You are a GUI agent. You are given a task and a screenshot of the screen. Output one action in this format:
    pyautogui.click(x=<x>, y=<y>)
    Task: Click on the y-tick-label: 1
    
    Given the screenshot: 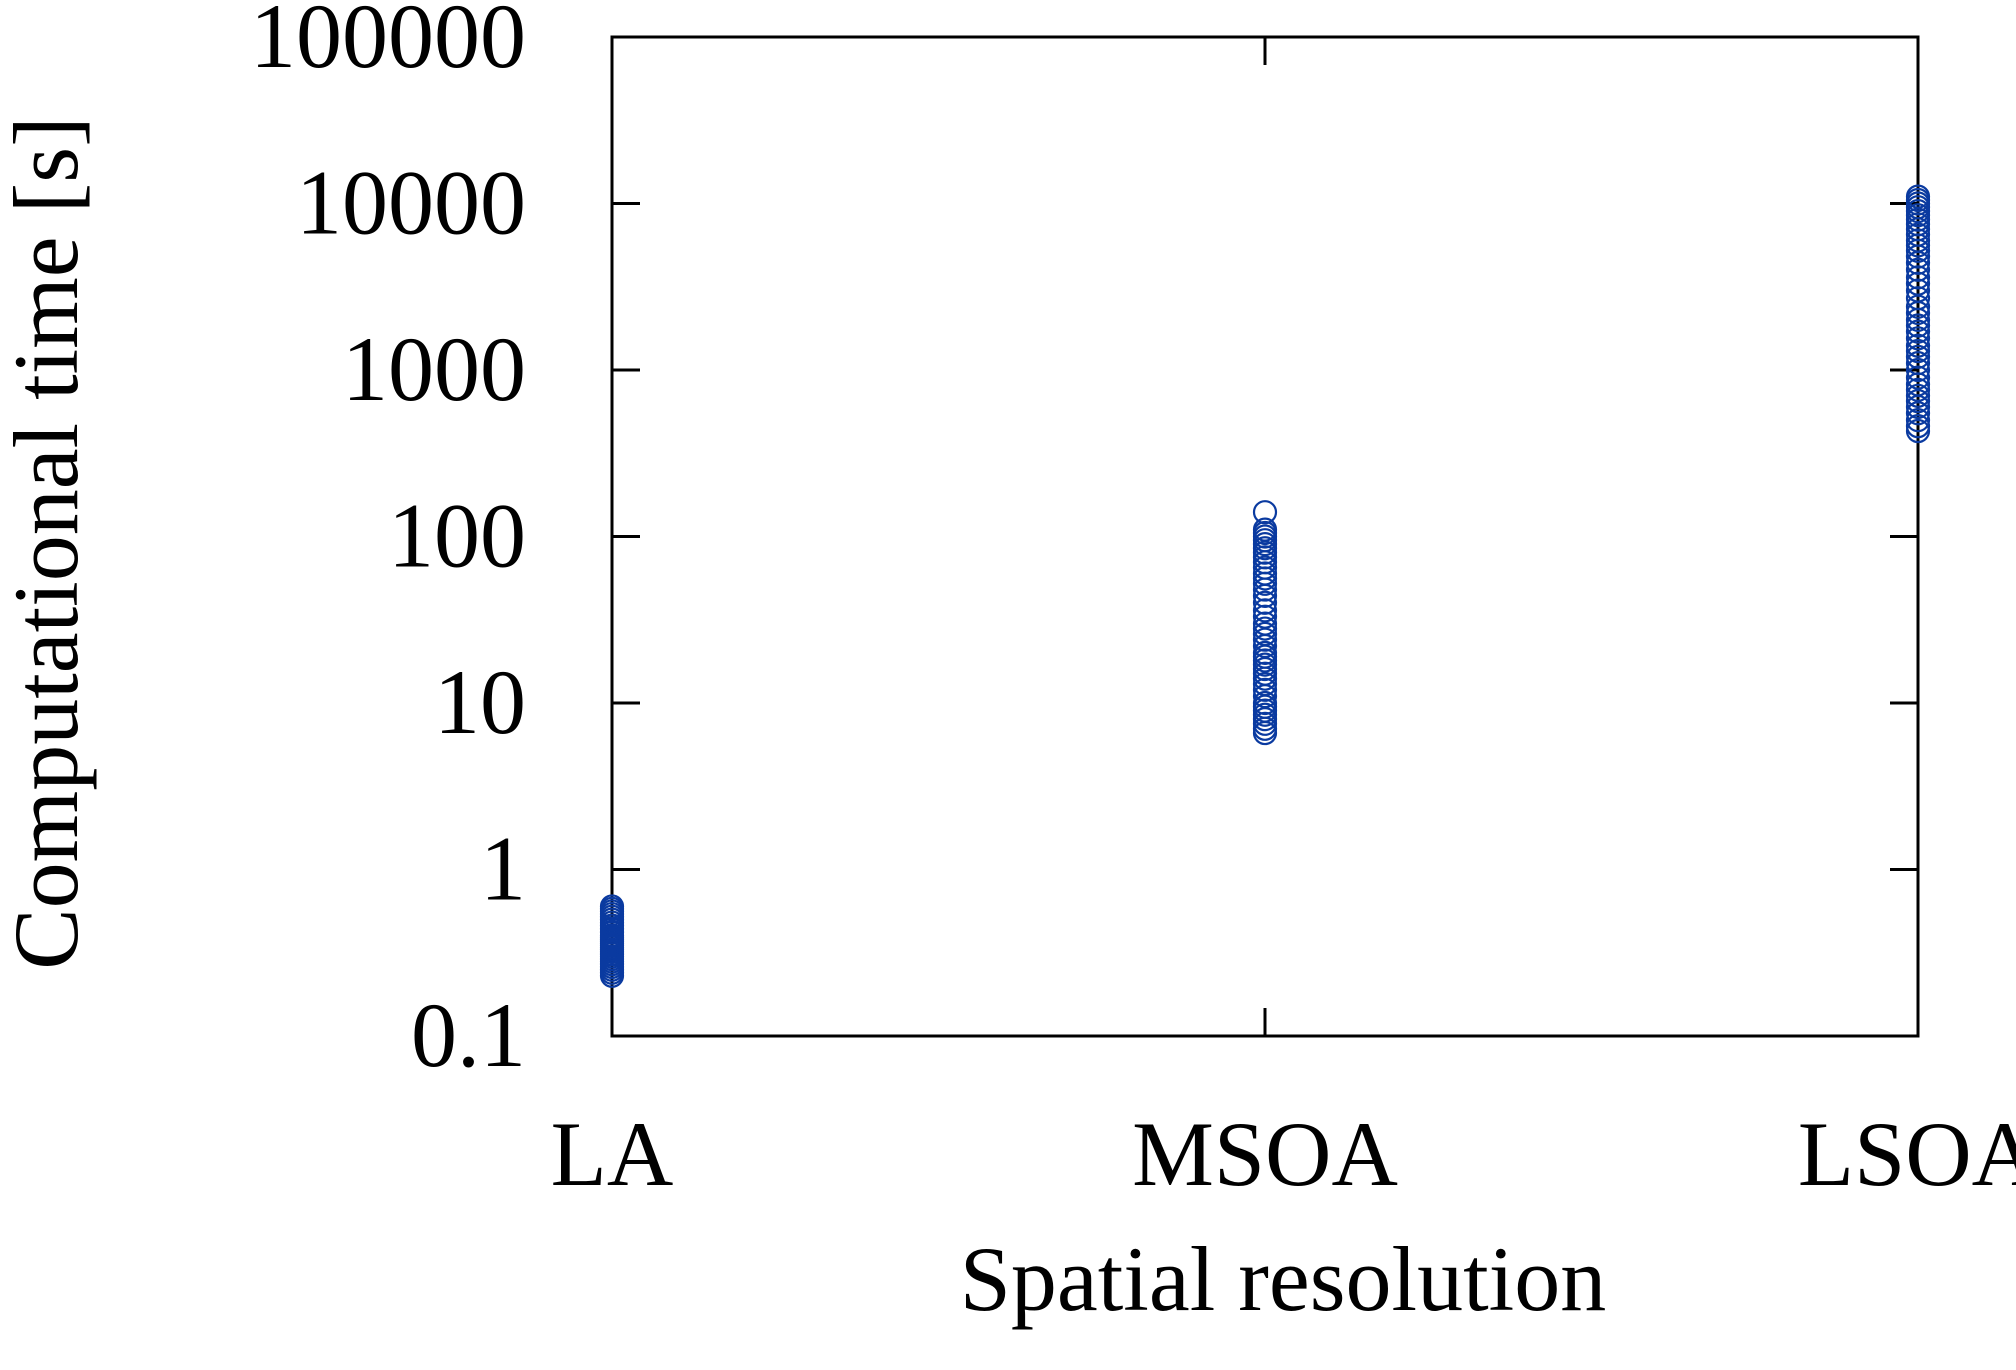 What is the action you would take?
    pyautogui.click(x=503, y=869)
    